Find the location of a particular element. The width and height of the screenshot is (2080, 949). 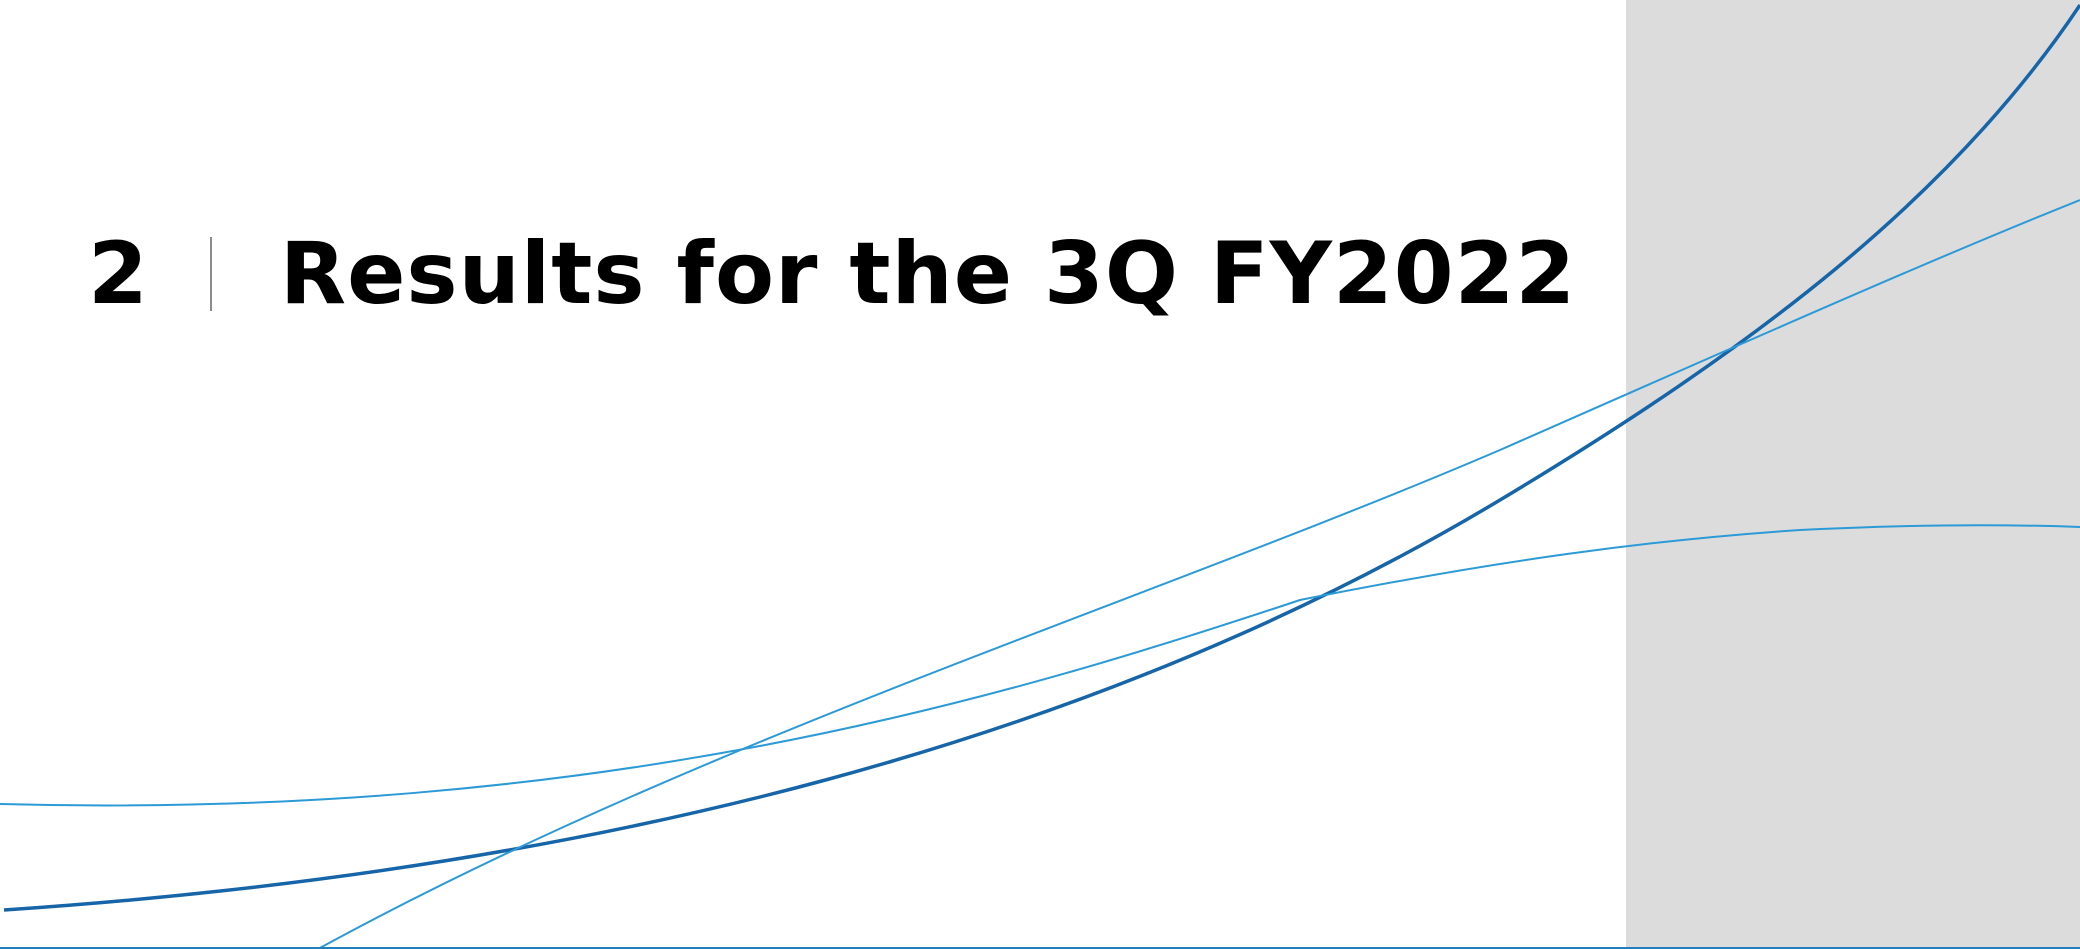

title-divider is located at coordinates (210, 274).